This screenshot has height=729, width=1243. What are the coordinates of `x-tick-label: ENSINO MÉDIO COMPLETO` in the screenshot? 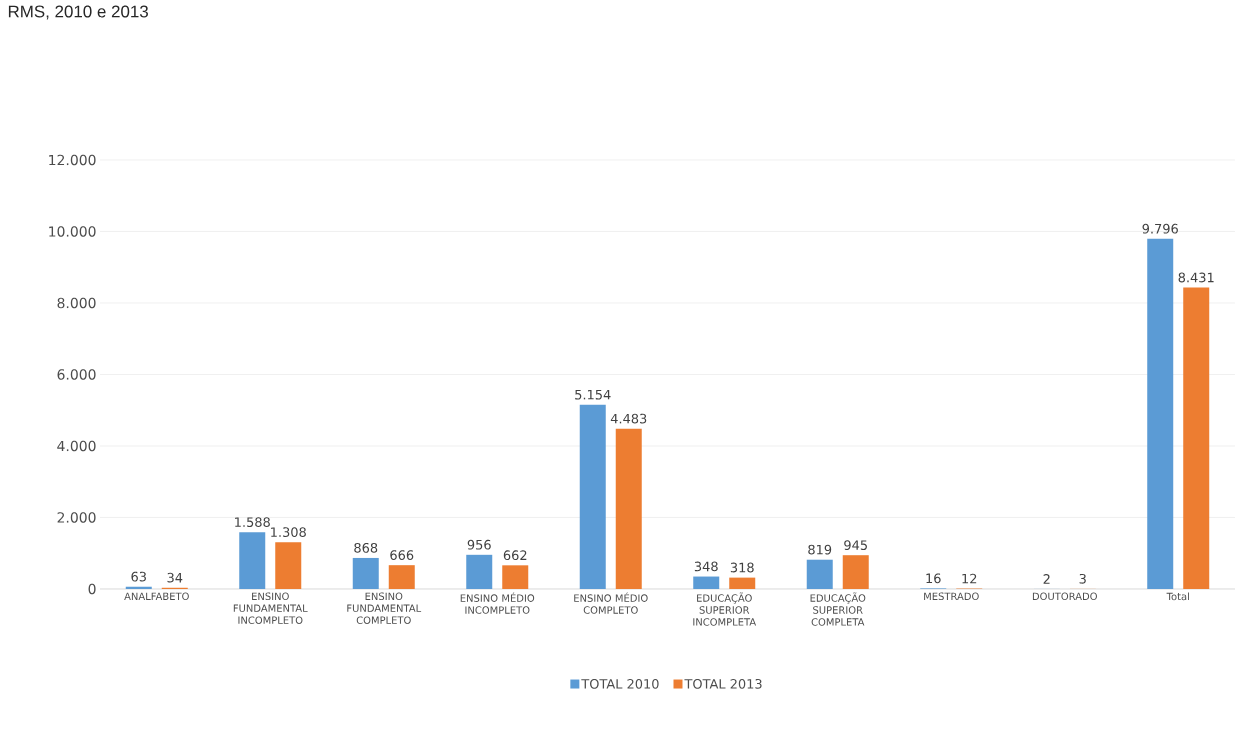 It's located at (611, 603).